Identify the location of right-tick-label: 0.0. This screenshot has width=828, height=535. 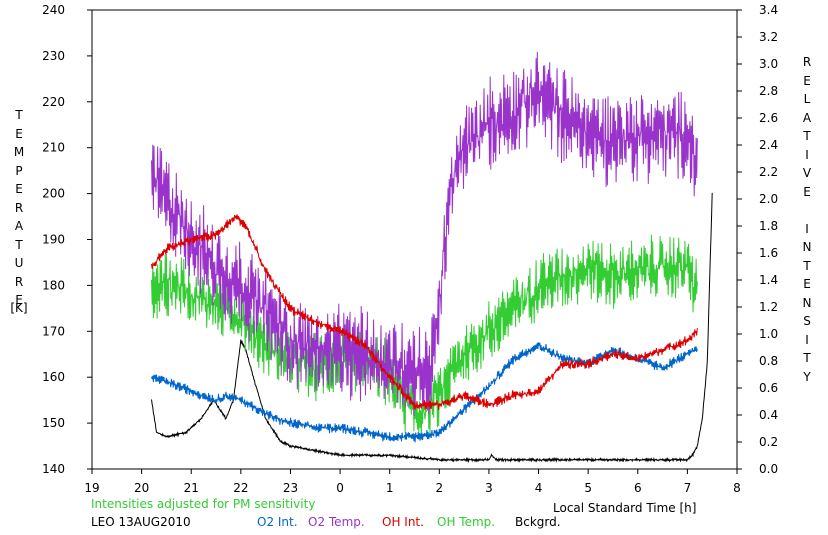
(768, 469).